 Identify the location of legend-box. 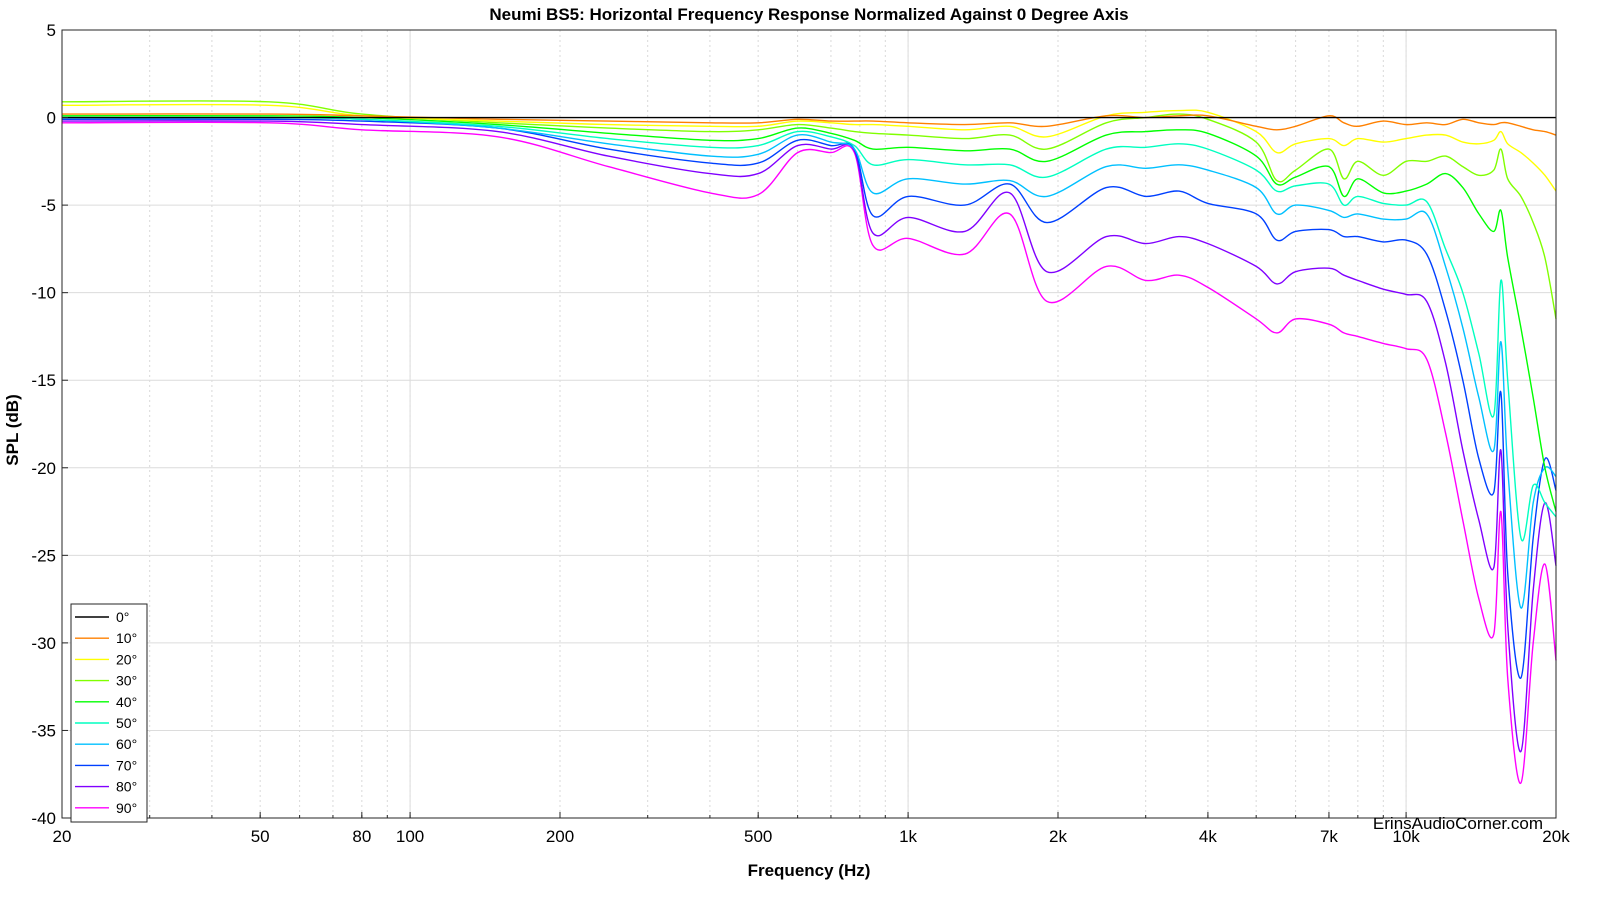
(109, 713).